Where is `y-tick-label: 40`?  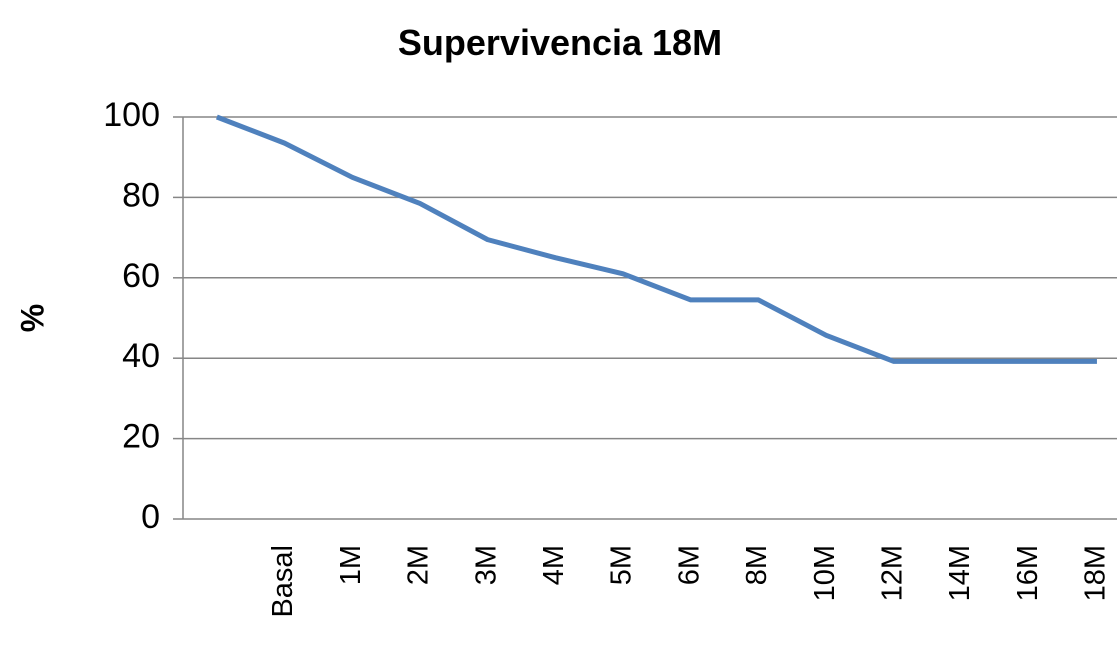
y-tick-label: 40 is located at coordinates (141, 356).